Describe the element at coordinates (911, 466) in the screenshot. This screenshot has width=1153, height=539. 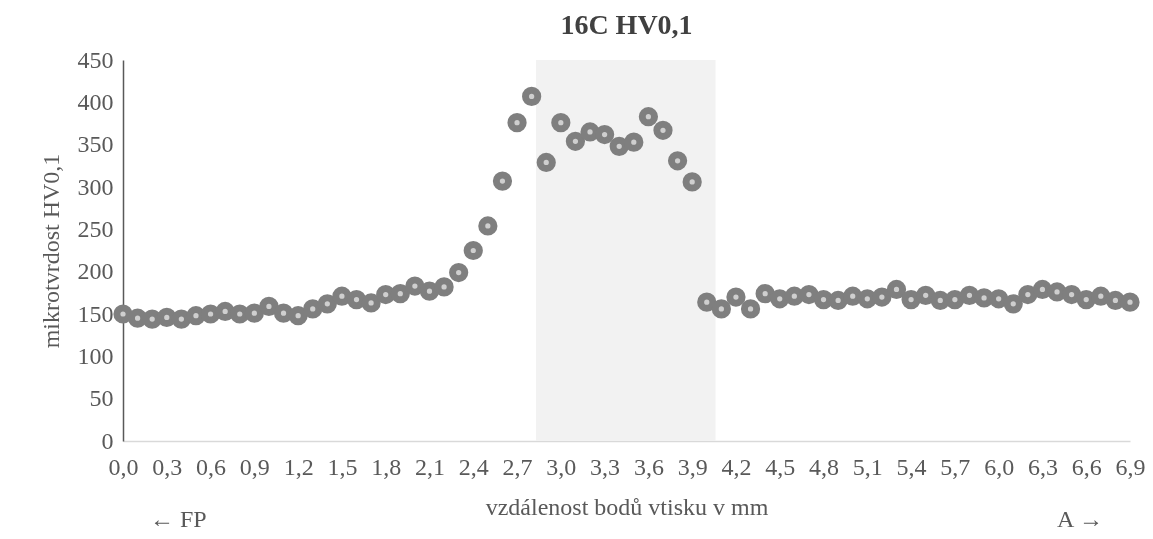
I see `x-tick-label: 5,4` at that location.